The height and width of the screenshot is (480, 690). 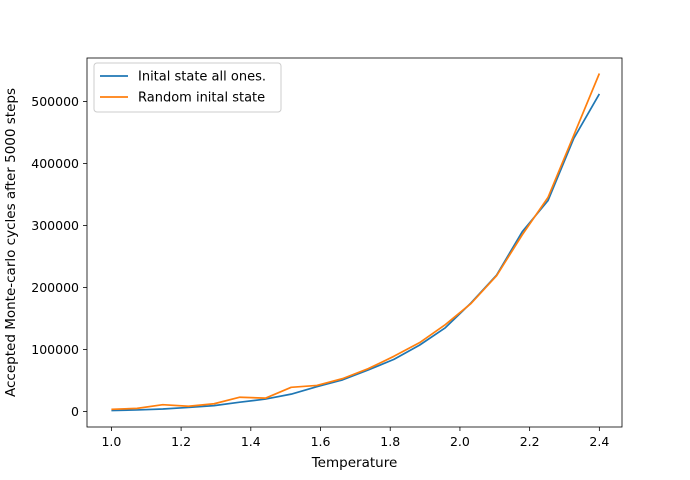 I want to click on x-axis-ticks: 1.0 1.2 1.4 1.6 1.8 2.0 2.2 2.4, so click(x=355, y=438).